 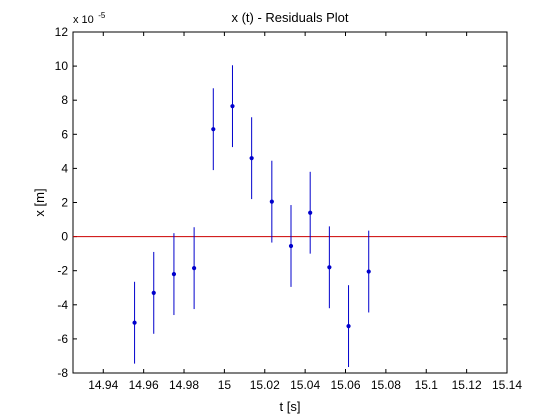 I want to click on y-tick-label: -4, so click(x=62, y=305).